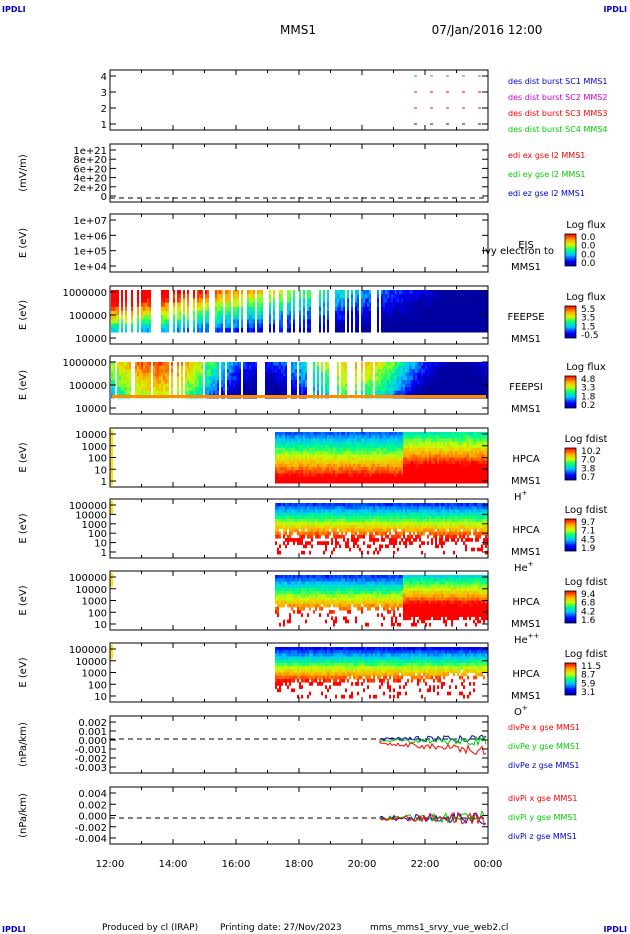 This screenshot has width=630, height=934. I want to click on colorbar-tick: 0.7, so click(588, 478).